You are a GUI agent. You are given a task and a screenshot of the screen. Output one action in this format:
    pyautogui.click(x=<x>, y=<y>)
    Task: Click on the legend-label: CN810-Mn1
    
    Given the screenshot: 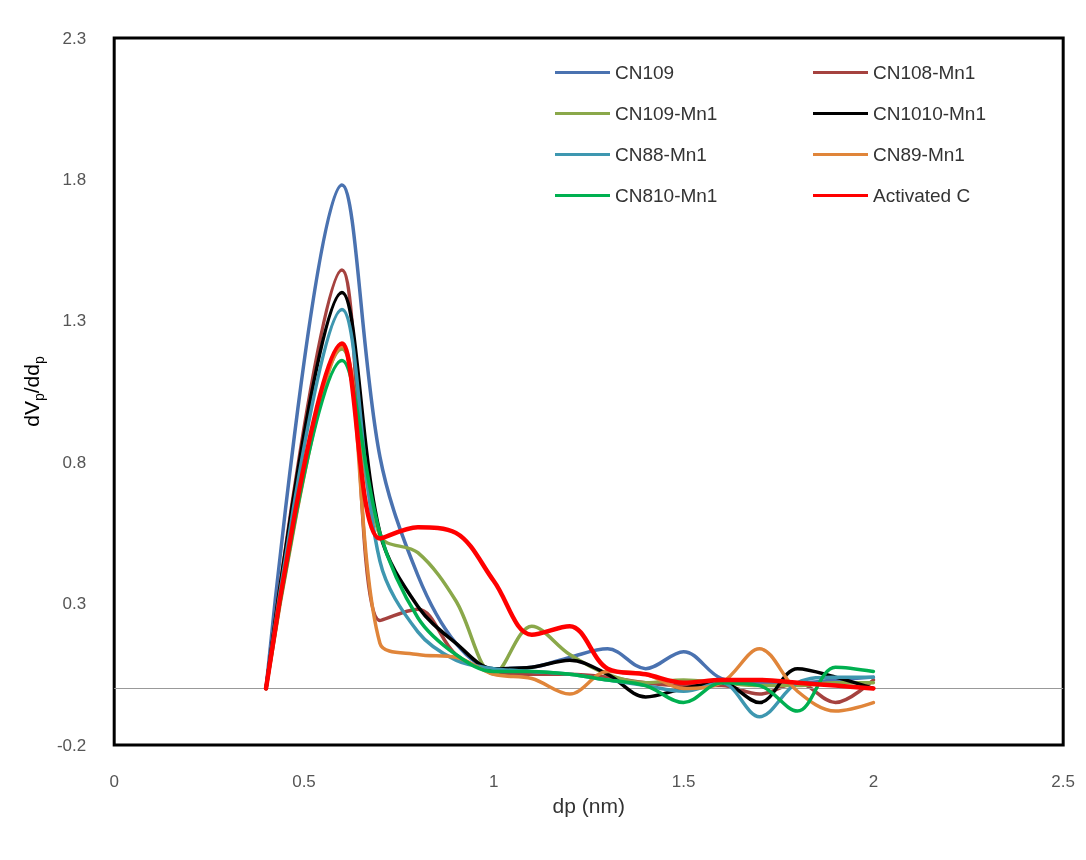 What is the action you would take?
    pyautogui.click(x=666, y=195)
    